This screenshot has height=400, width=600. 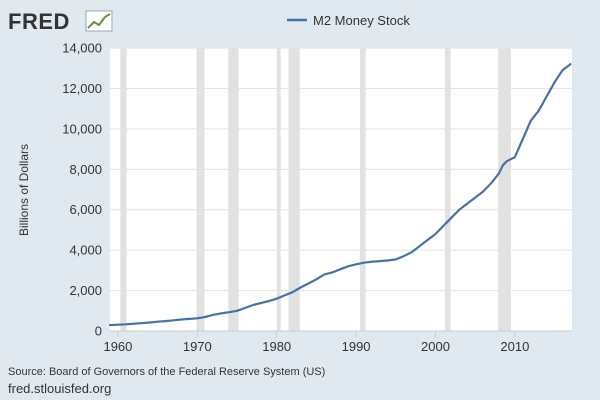 What do you see at coordinates (117, 346) in the screenshot?
I see `x-tick-label-0: 1960` at bounding box center [117, 346].